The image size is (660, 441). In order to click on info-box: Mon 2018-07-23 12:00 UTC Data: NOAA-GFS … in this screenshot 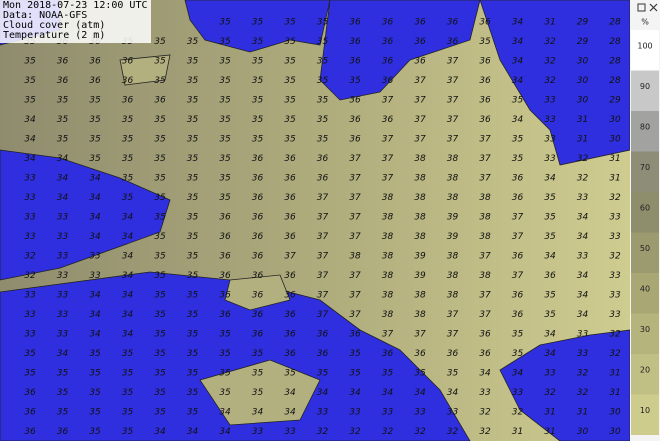, I will do `click(75, 21)`.